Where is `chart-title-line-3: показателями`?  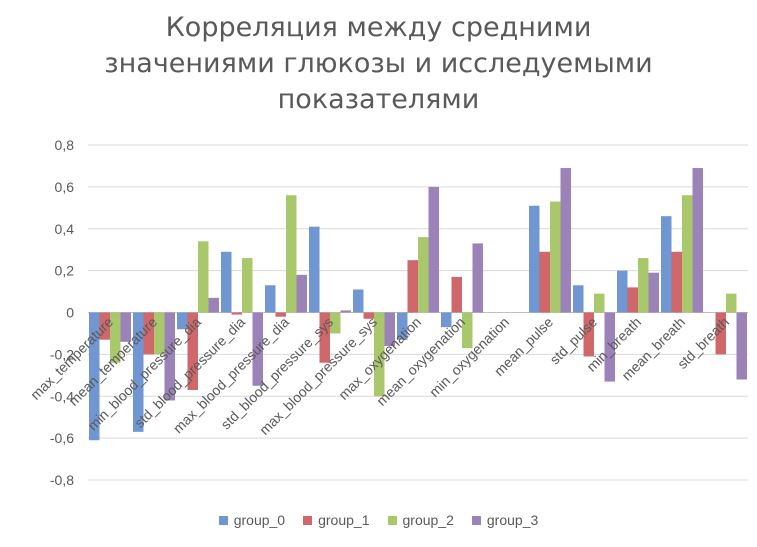 chart-title-line-3: показателями is located at coordinates (378, 99).